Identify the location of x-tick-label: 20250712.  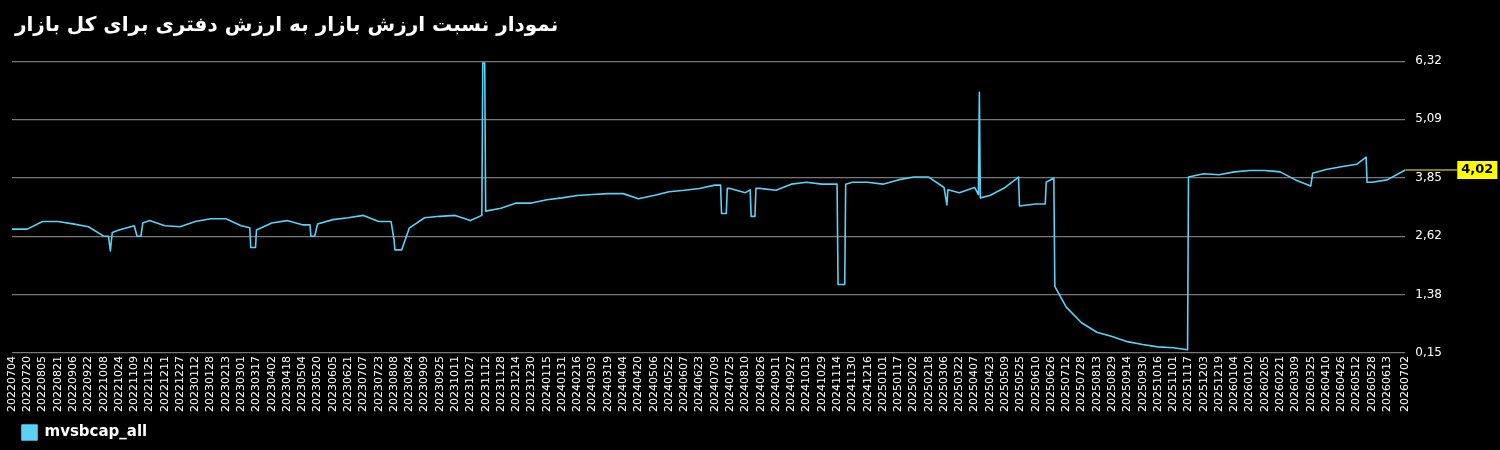
(1066, 384).